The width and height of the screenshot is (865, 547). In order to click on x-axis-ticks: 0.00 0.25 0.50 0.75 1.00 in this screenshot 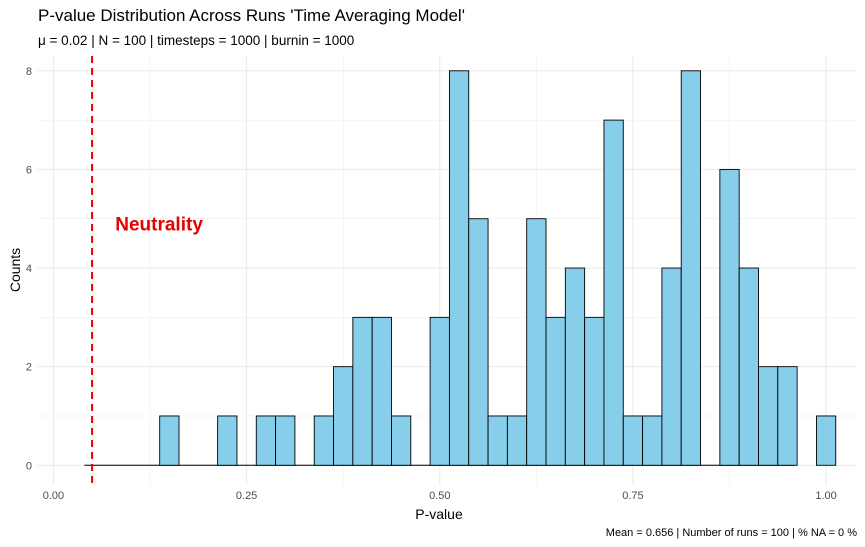, I will do `click(440, 496)`.